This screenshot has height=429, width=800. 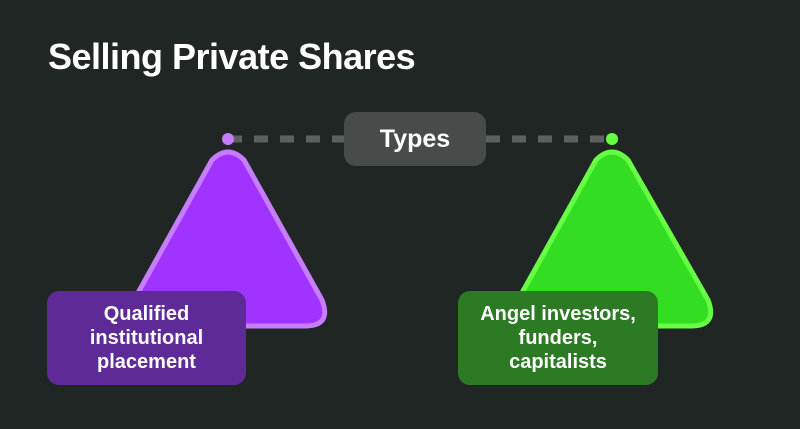 What do you see at coordinates (228, 139) in the screenshot?
I see `endpoint-dot-left` at bounding box center [228, 139].